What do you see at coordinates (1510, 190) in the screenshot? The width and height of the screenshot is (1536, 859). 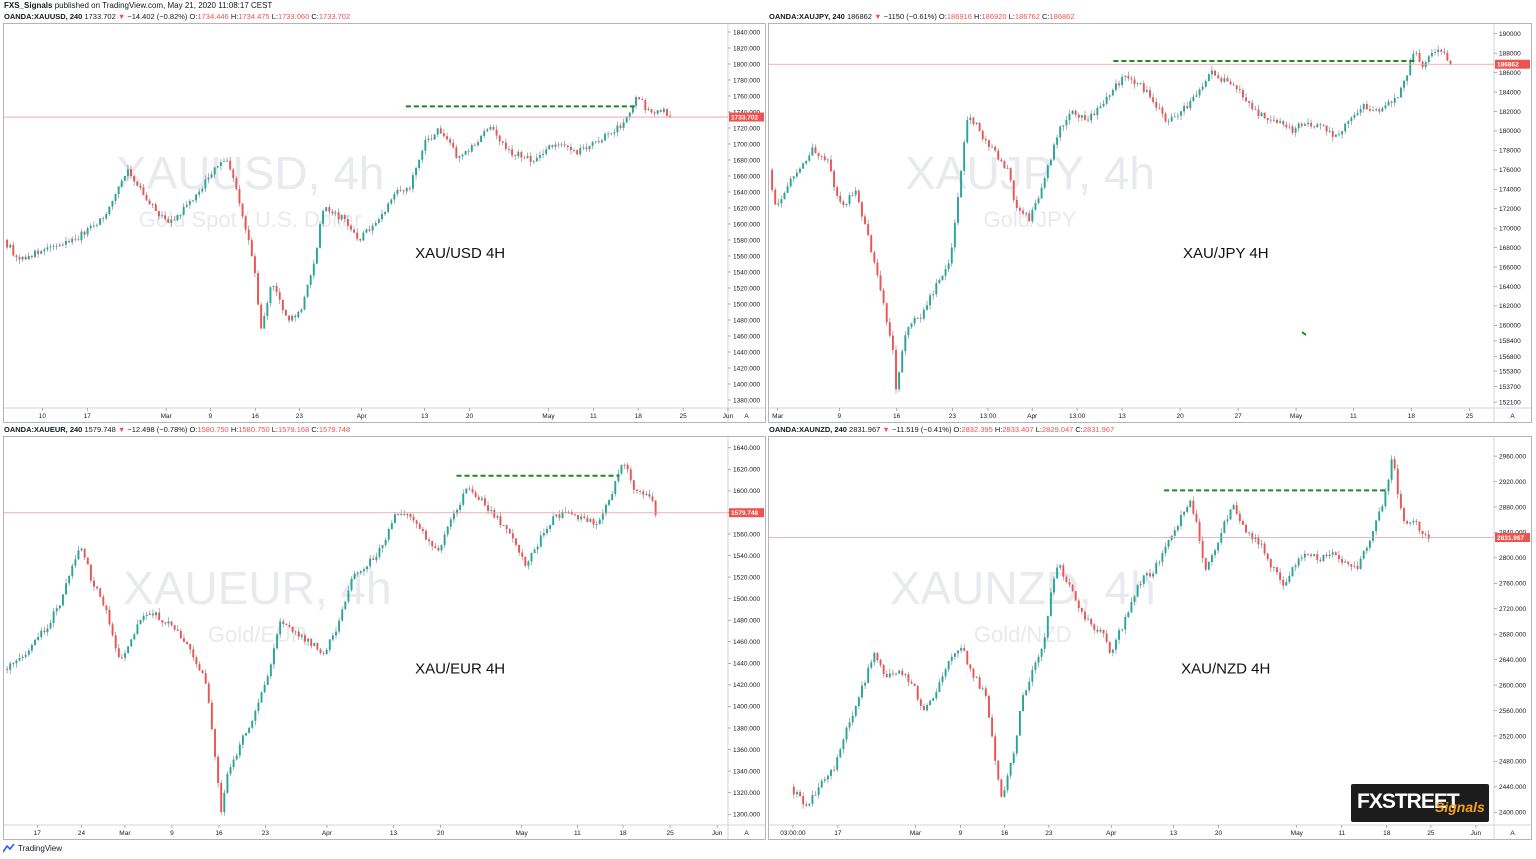 I see `y-tick-label: 174000` at bounding box center [1510, 190].